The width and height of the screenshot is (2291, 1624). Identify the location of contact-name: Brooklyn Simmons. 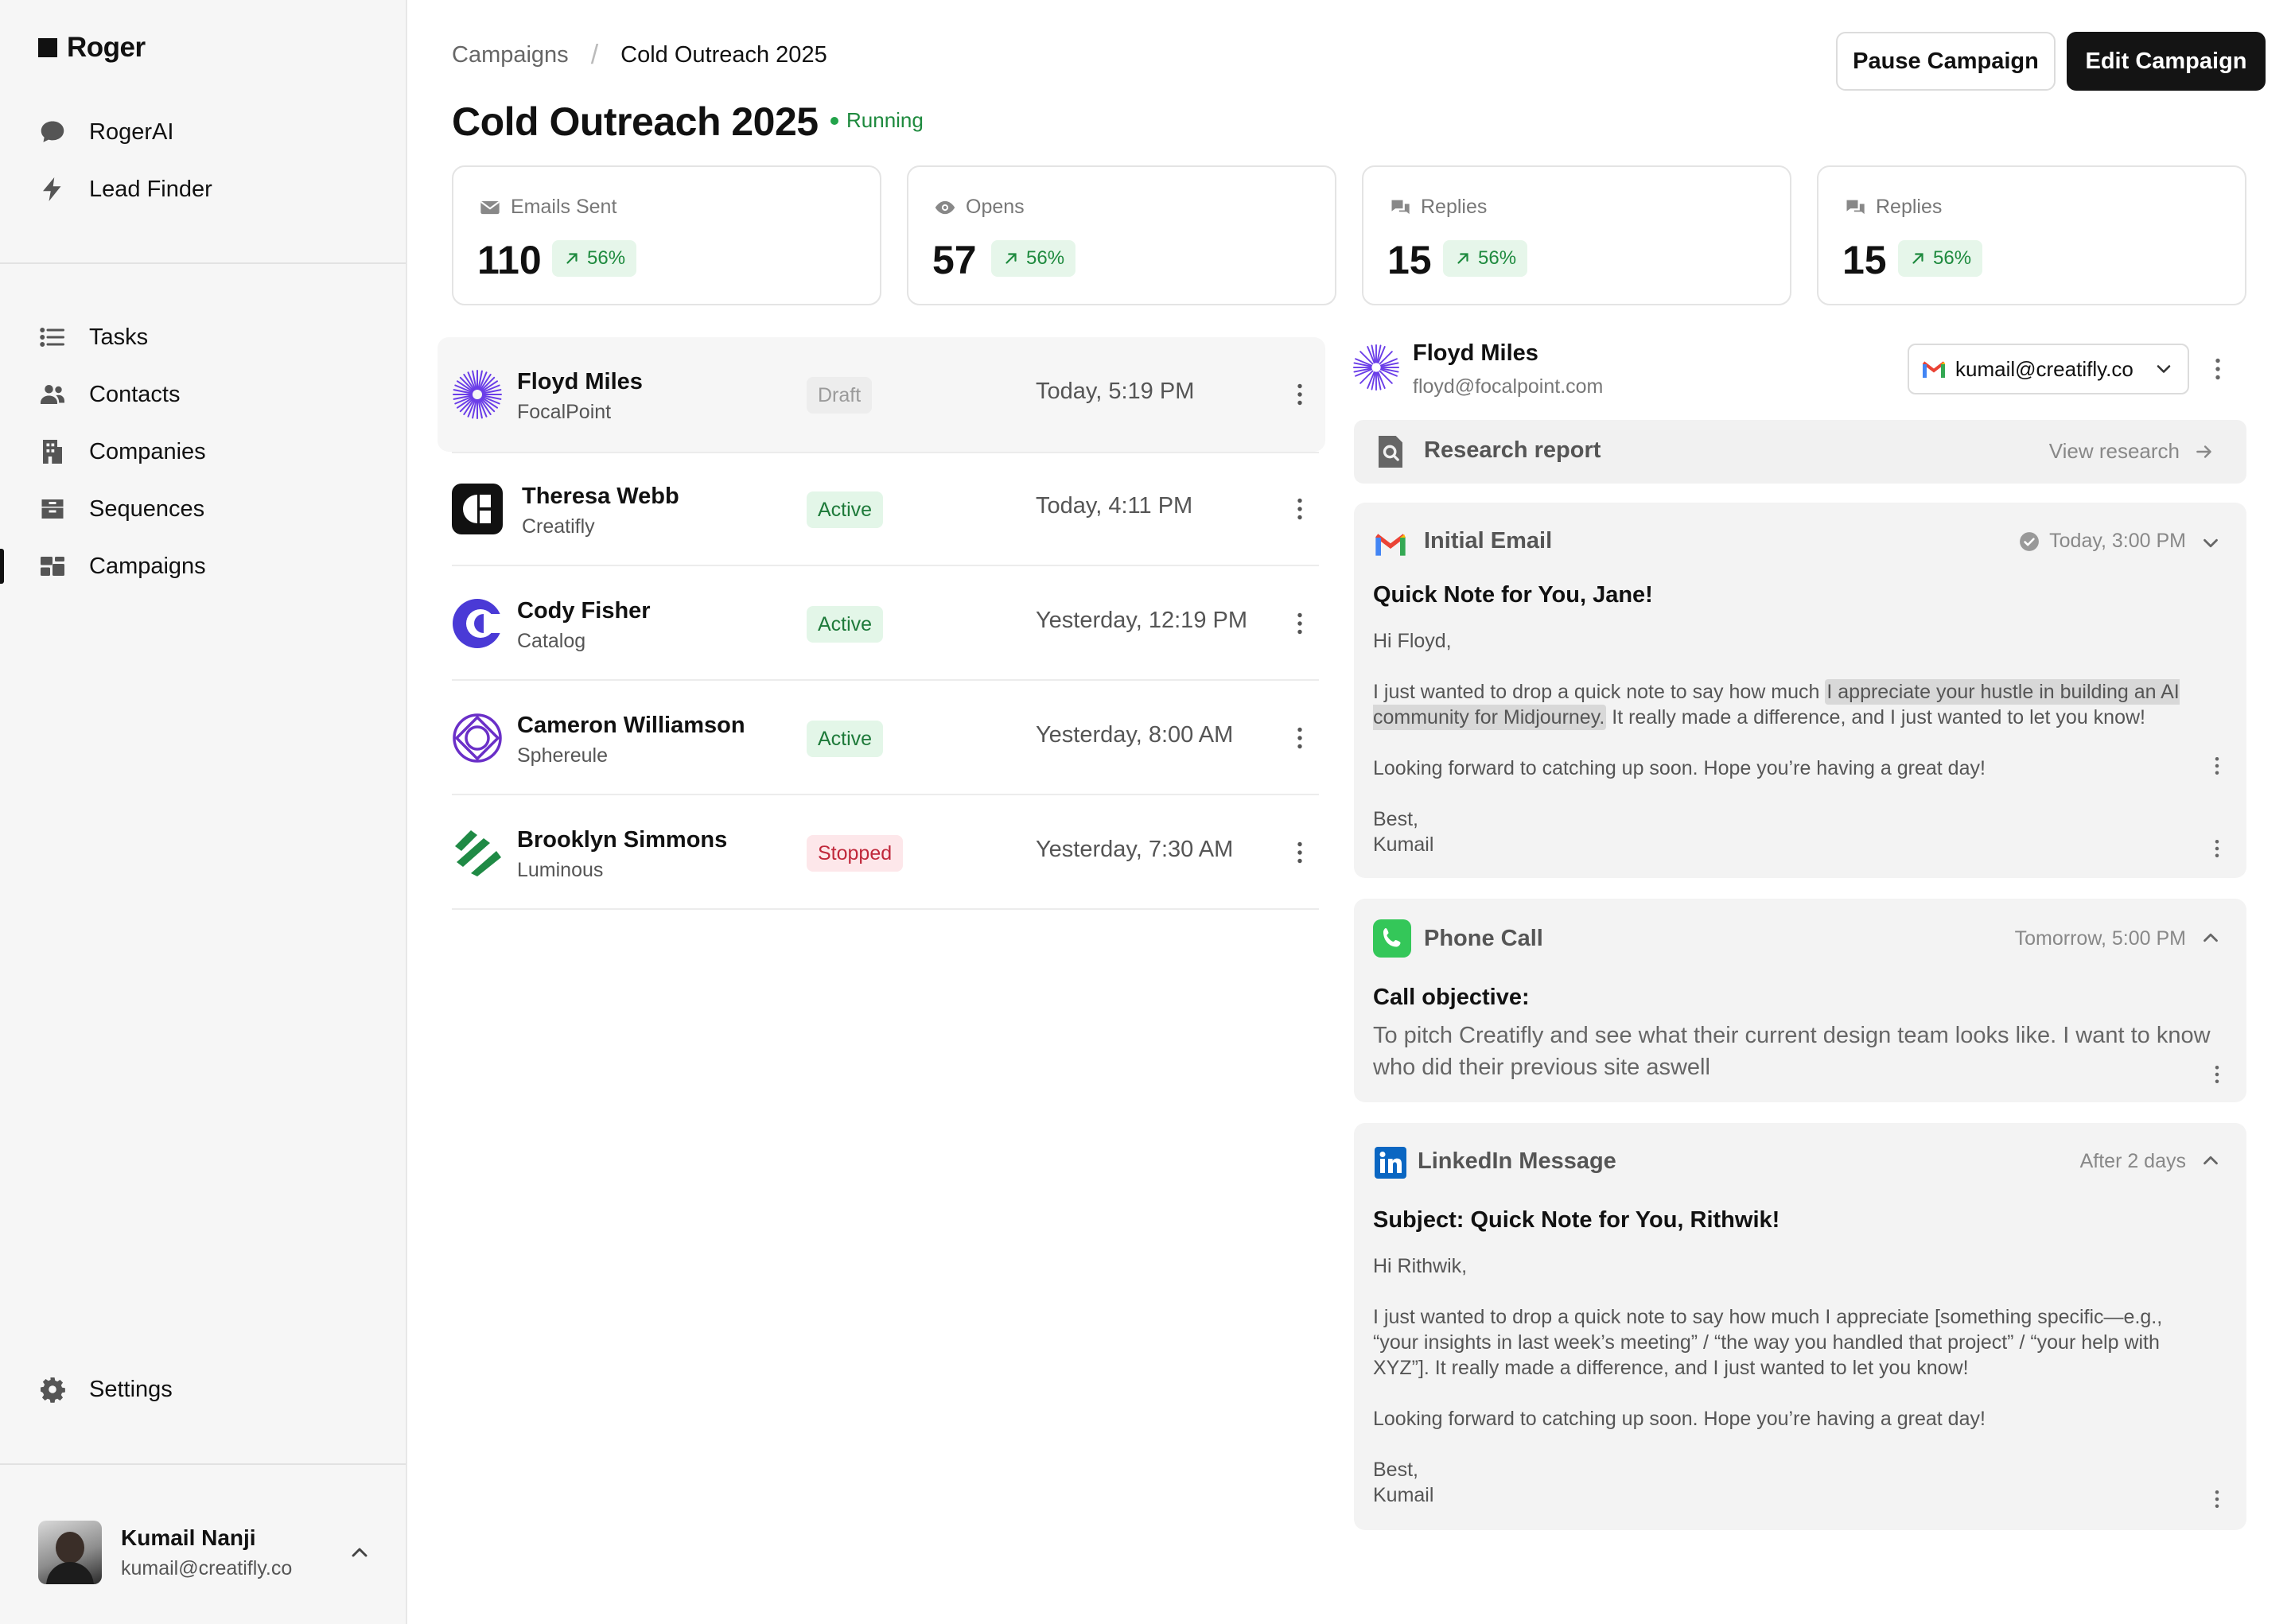
(623, 840).